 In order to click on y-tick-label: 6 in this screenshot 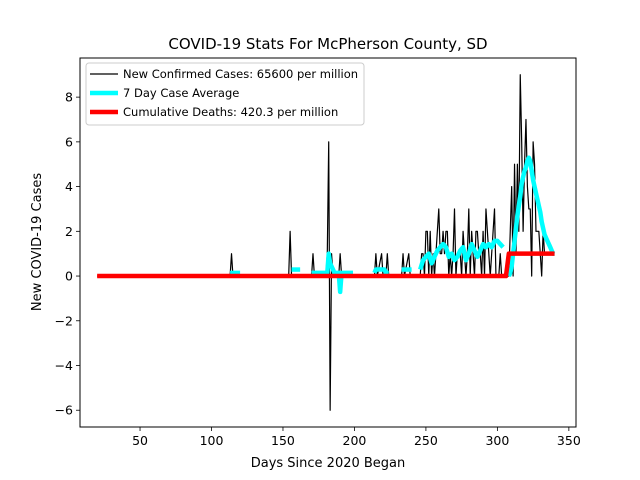, I will do `click(69, 141)`.